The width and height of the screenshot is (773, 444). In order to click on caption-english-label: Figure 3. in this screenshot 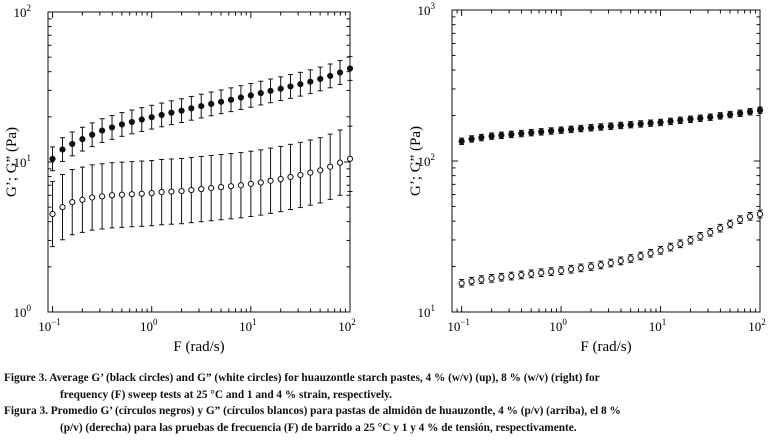, I will do `click(26, 378)`.